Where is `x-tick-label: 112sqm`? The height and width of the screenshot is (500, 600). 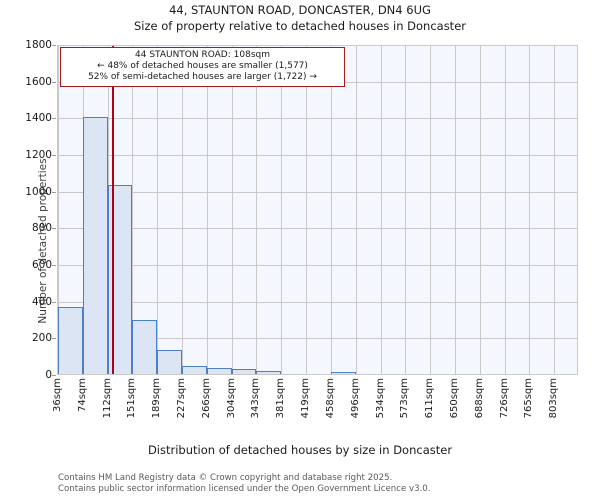
x-tick-label: 112sqm is located at coordinates (107, 398).